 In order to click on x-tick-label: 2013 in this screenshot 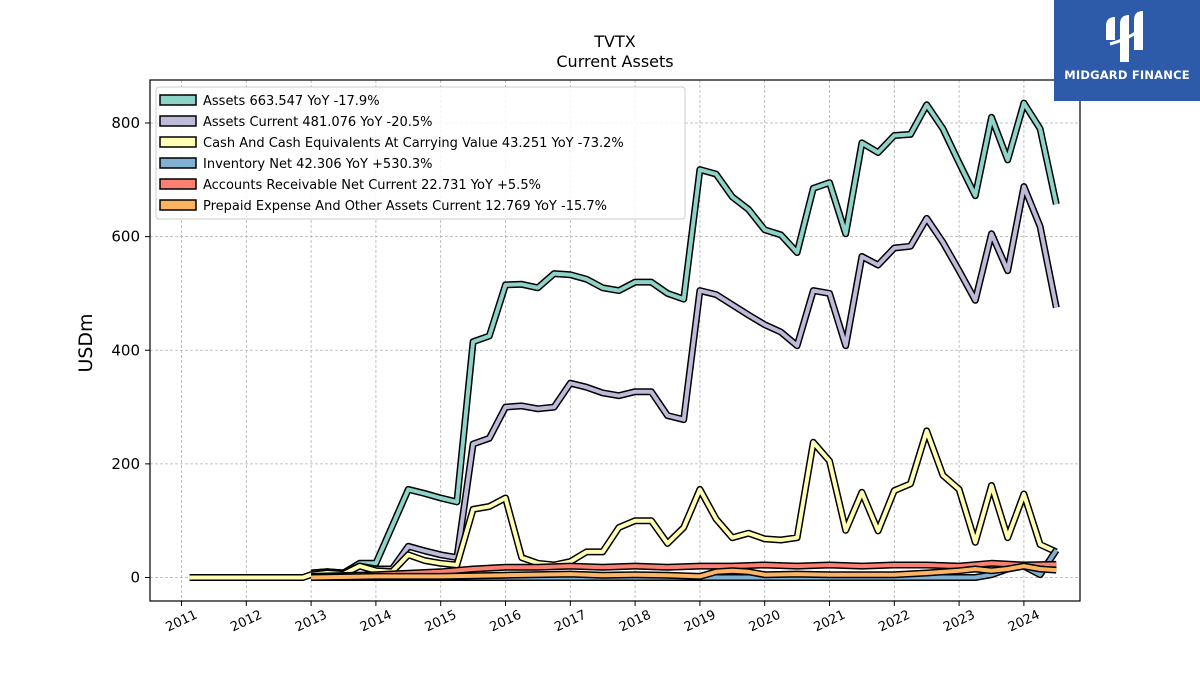, I will do `click(311, 622)`.